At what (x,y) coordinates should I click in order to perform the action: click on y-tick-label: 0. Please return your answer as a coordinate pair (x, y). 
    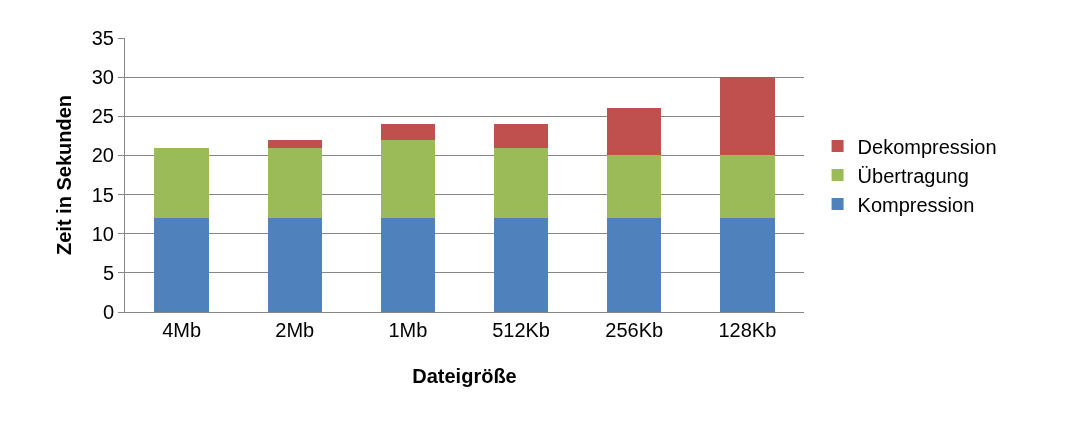
    Looking at the image, I should click on (108, 312).